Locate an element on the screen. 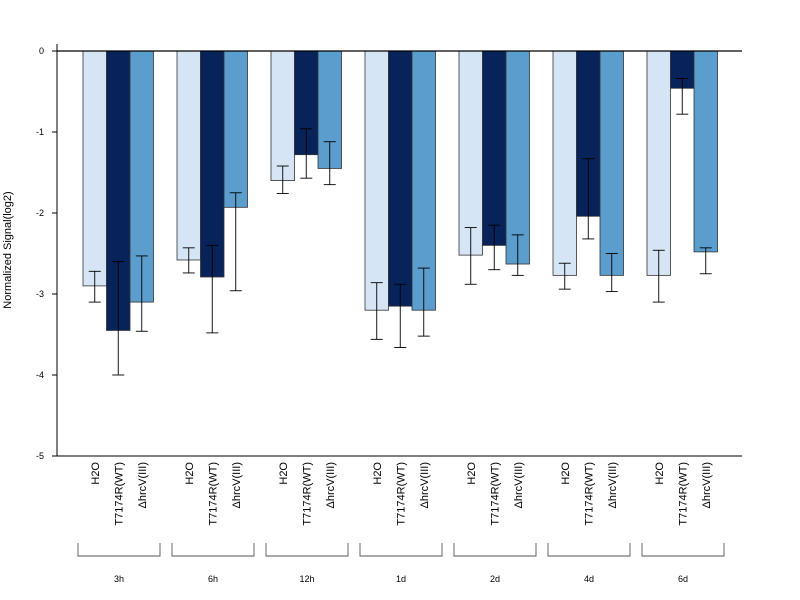 The width and height of the screenshot is (800, 600). group-label: 6h is located at coordinates (213, 579).